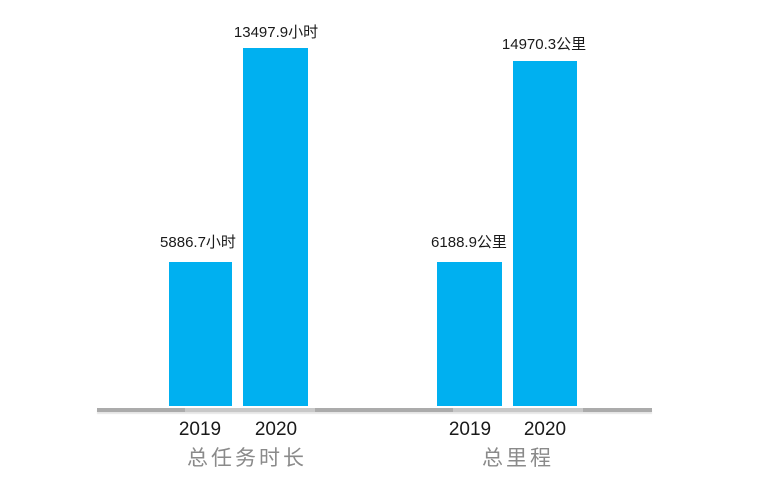  What do you see at coordinates (518, 458) in the screenshot?
I see `chart-title-mileage: 总里程` at bounding box center [518, 458].